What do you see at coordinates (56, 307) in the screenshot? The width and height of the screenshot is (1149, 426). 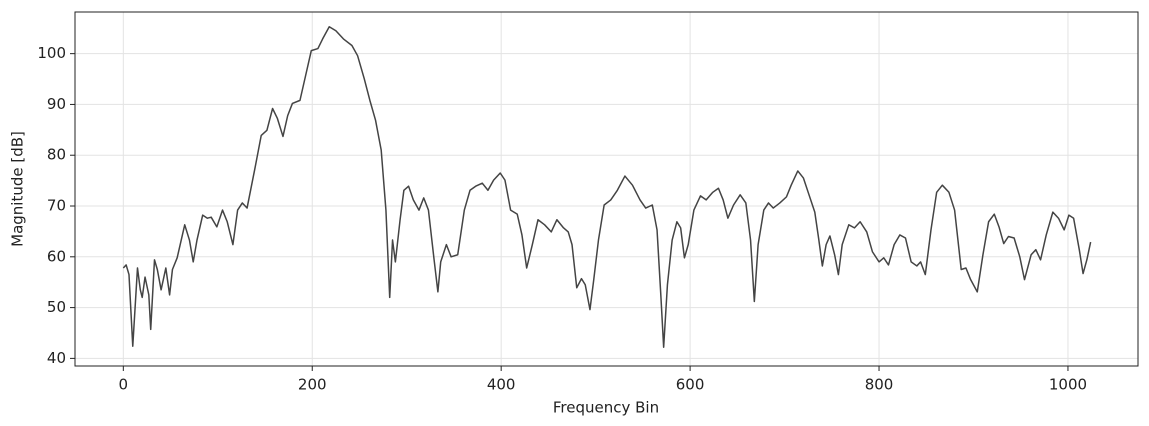 I see `y-tick-label: 50` at bounding box center [56, 307].